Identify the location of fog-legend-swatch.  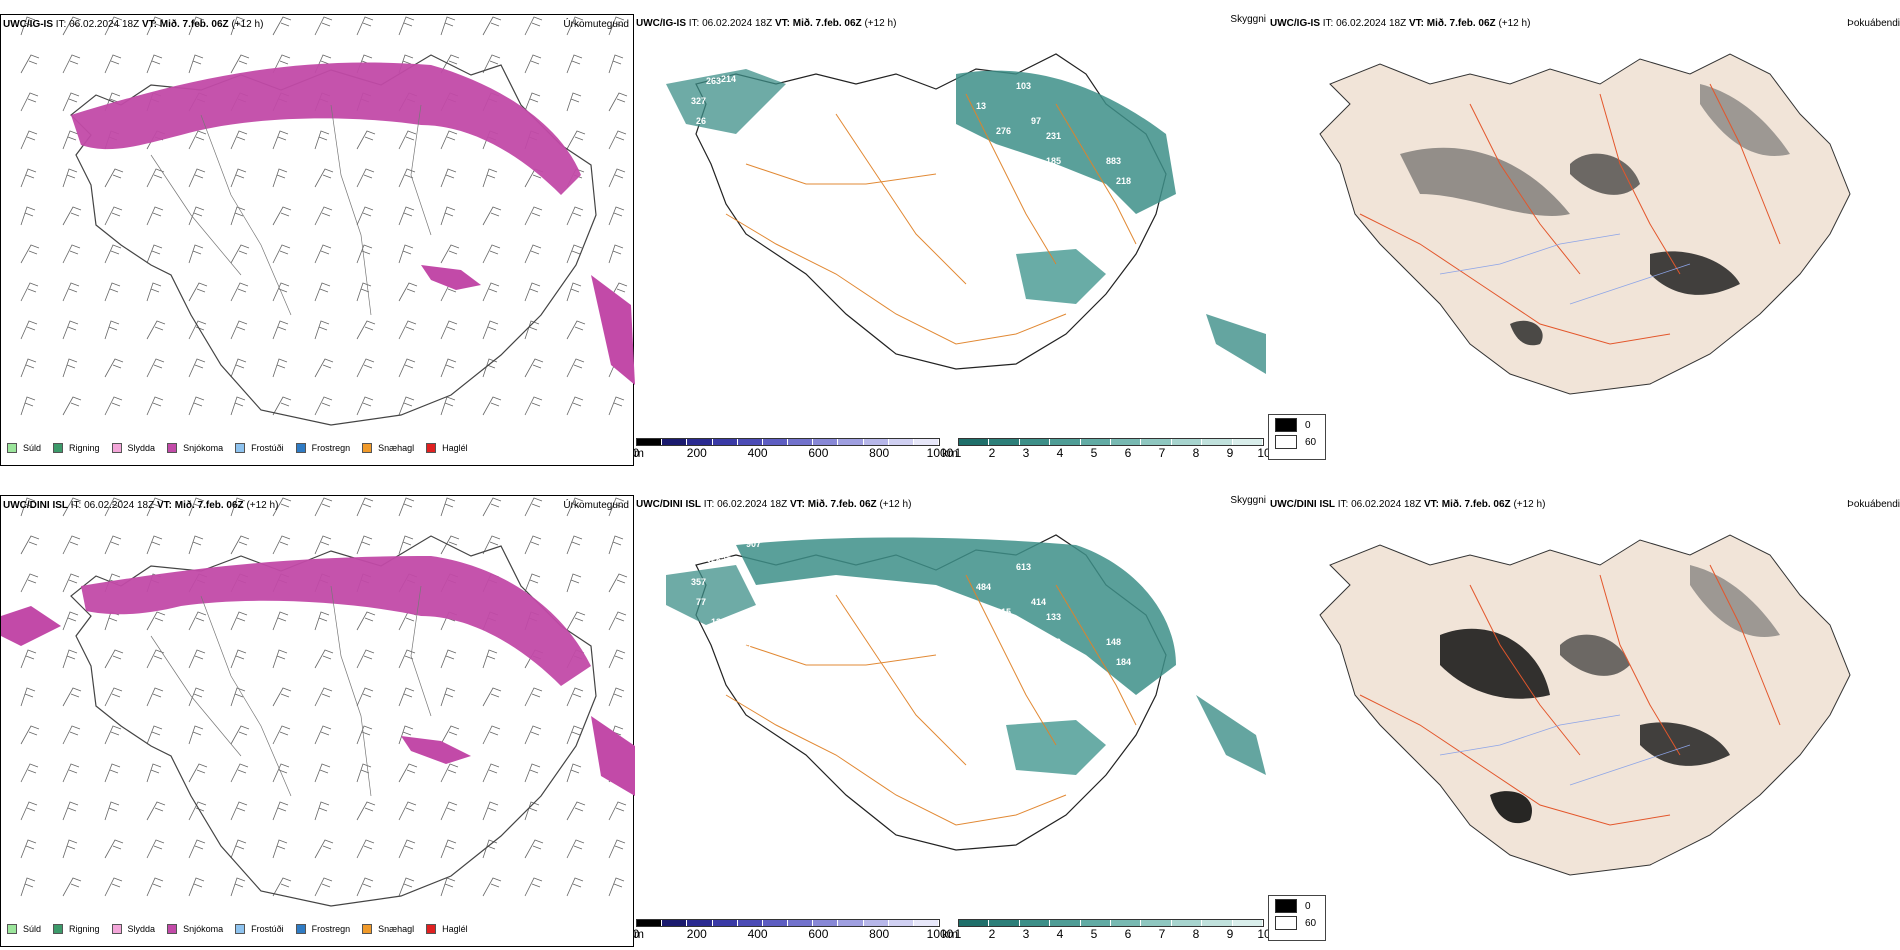
(1286, 442).